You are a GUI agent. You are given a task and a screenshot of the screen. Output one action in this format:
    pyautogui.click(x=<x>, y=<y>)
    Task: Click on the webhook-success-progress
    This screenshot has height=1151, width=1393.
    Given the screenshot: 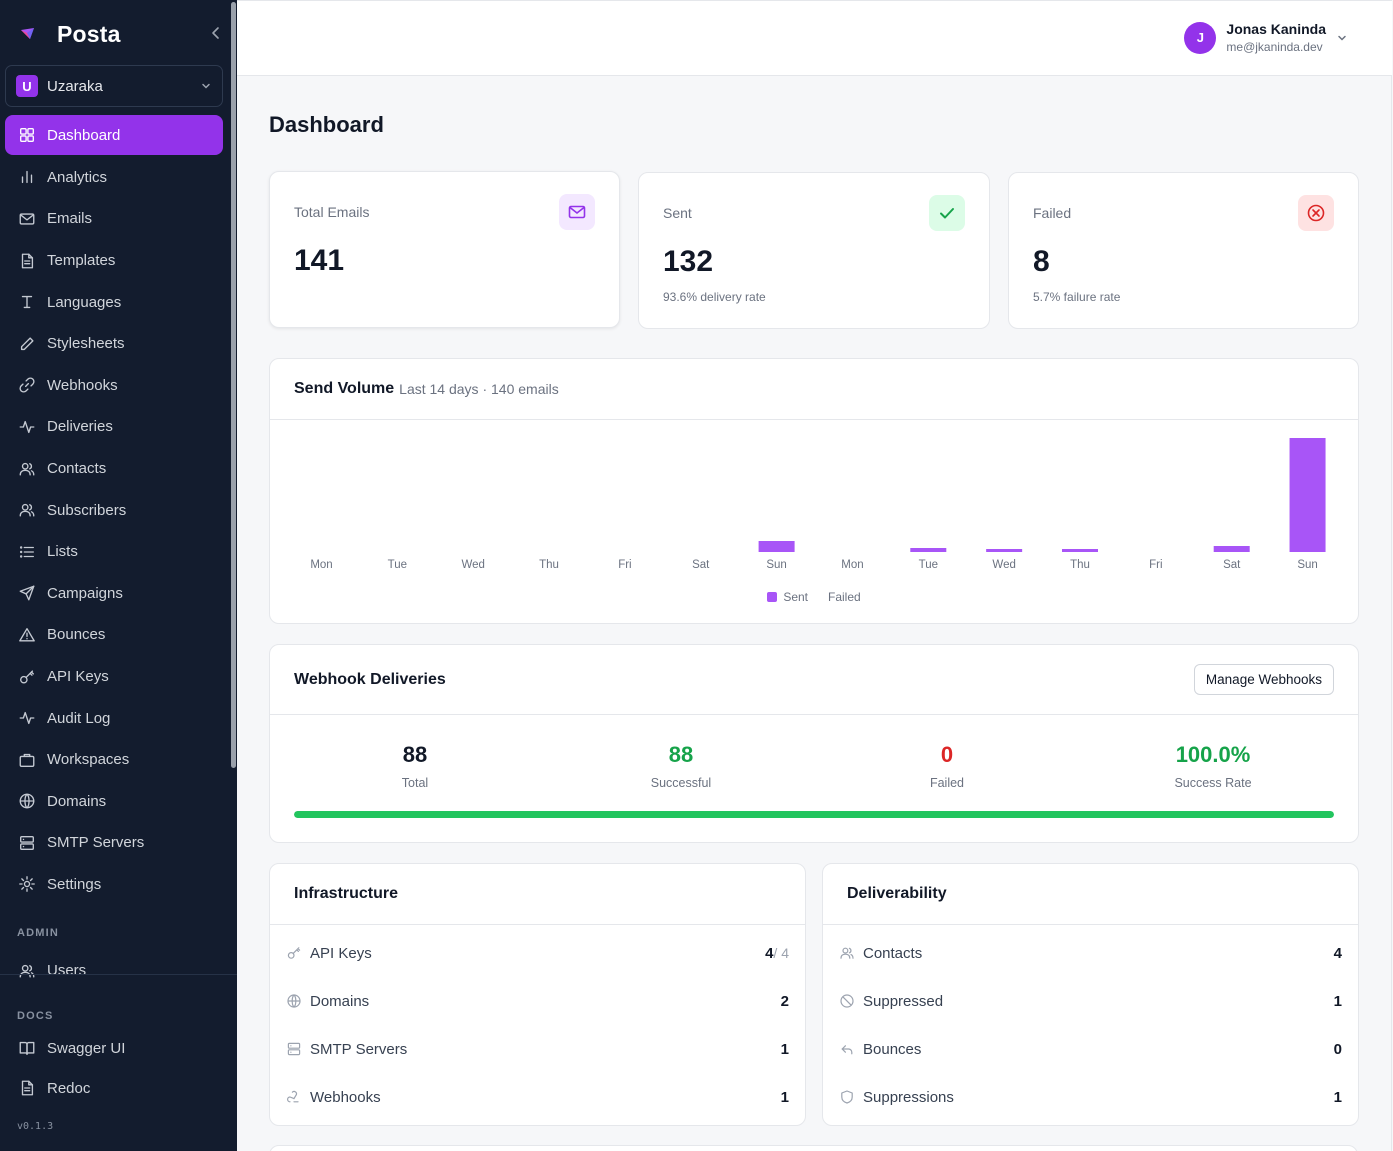 What is the action you would take?
    pyautogui.click(x=814, y=814)
    